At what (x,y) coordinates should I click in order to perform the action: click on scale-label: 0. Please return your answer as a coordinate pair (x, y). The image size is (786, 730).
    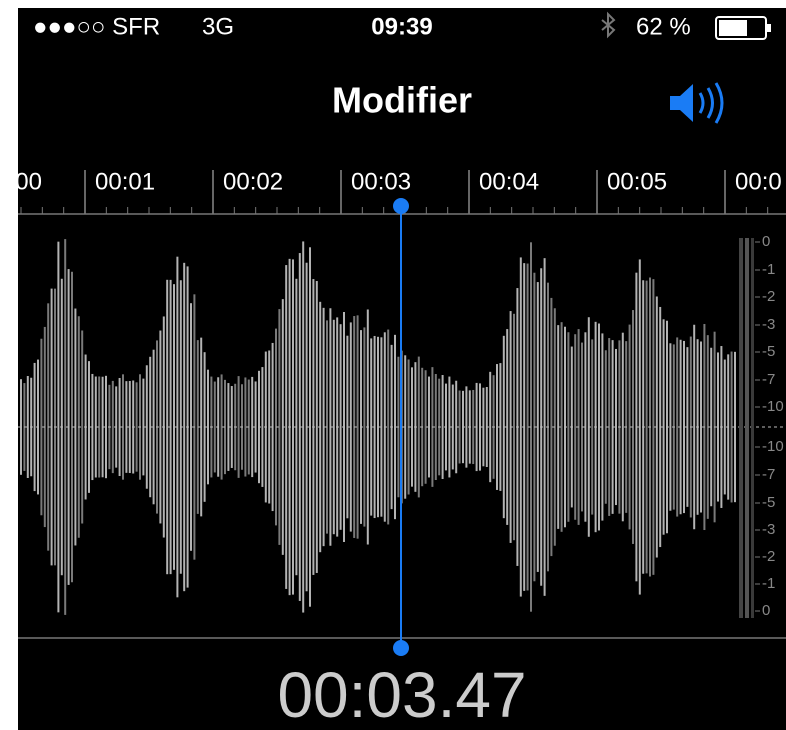
    Looking at the image, I should click on (766, 241).